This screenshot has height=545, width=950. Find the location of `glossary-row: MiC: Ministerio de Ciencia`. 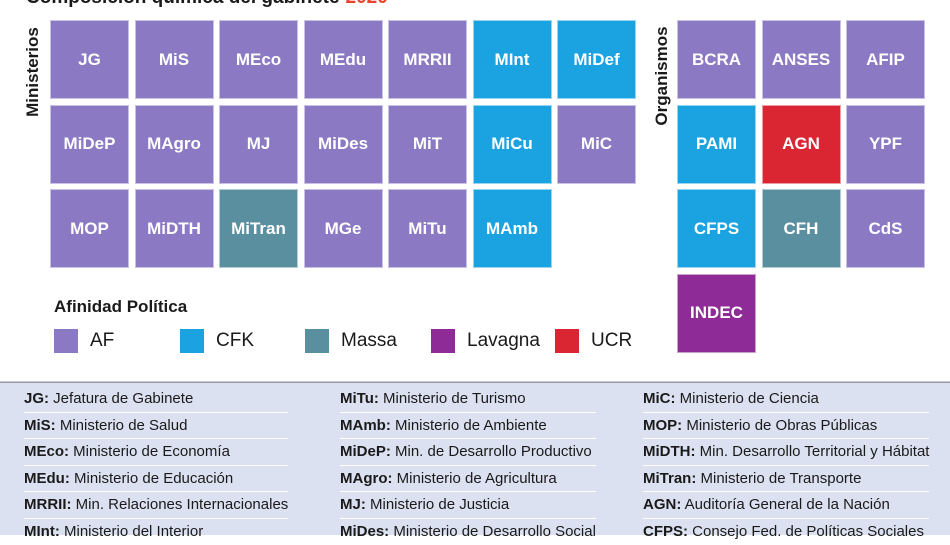

glossary-row: MiC: Ministerio de Ciencia is located at coordinates (786, 399).